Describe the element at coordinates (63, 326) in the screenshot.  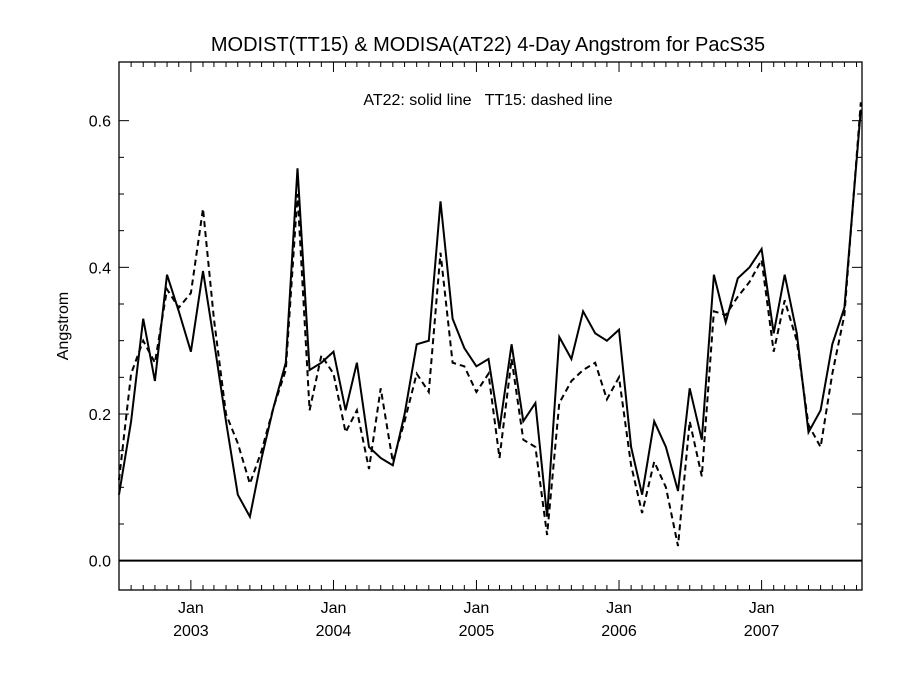
I see `y-axis-label: Angstrom` at that location.